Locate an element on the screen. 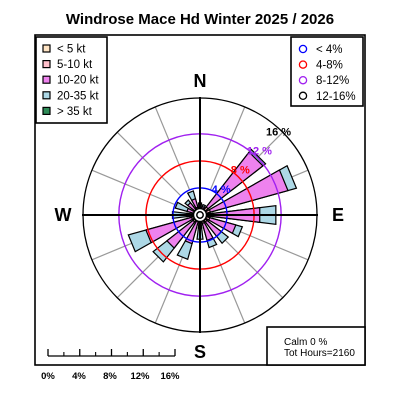  info-box: Calm 0 % Tot Hours=2160 is located at coordinates (316, 346).